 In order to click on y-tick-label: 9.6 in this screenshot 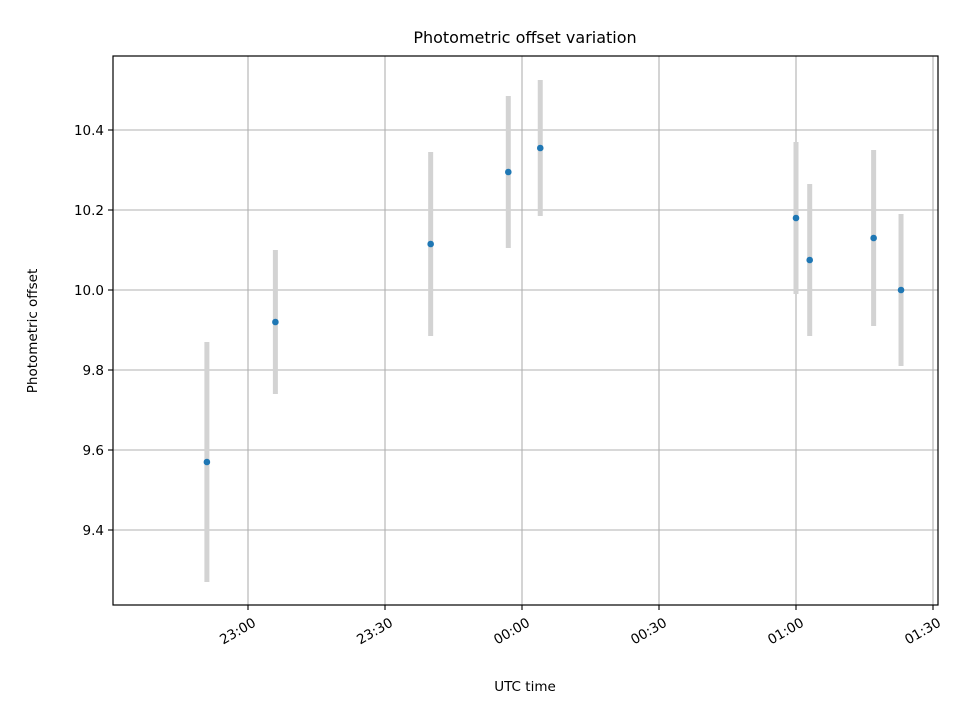, I will do `click(93, 451)`.